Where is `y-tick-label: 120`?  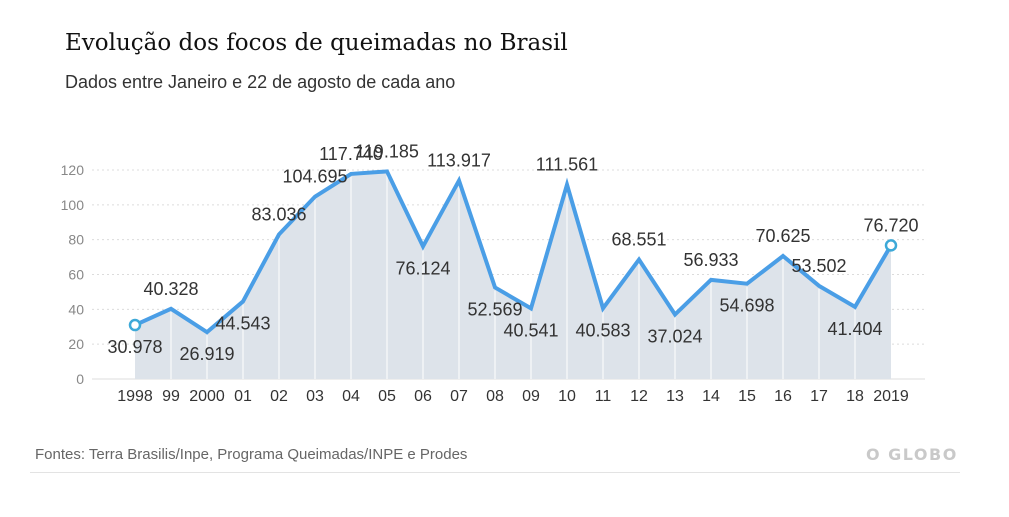
y-tick-label: 120 is located at coordinates (73, 170).